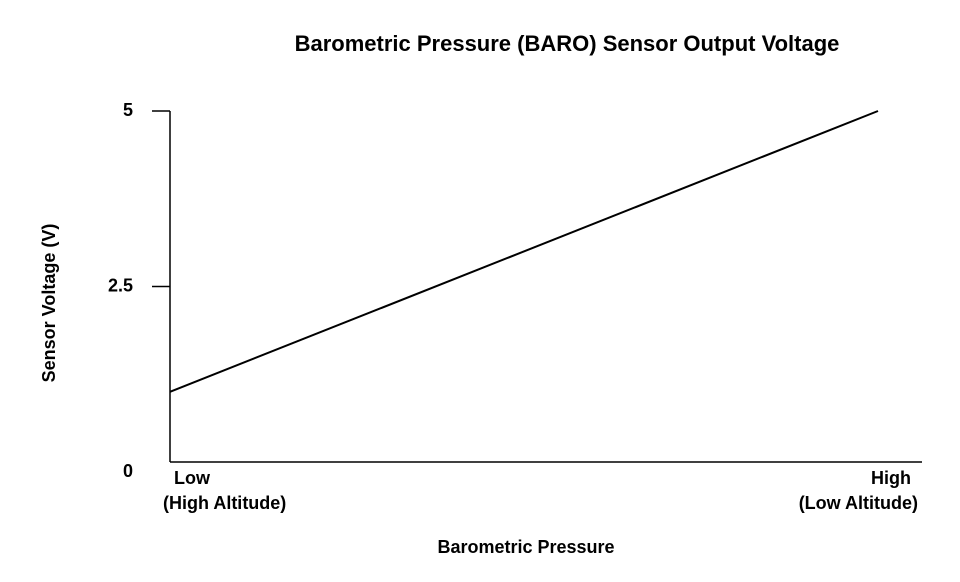  Describe the element at coordinates (128, 471) in the screenshot. I see `y-tick-label: 0` at that location.